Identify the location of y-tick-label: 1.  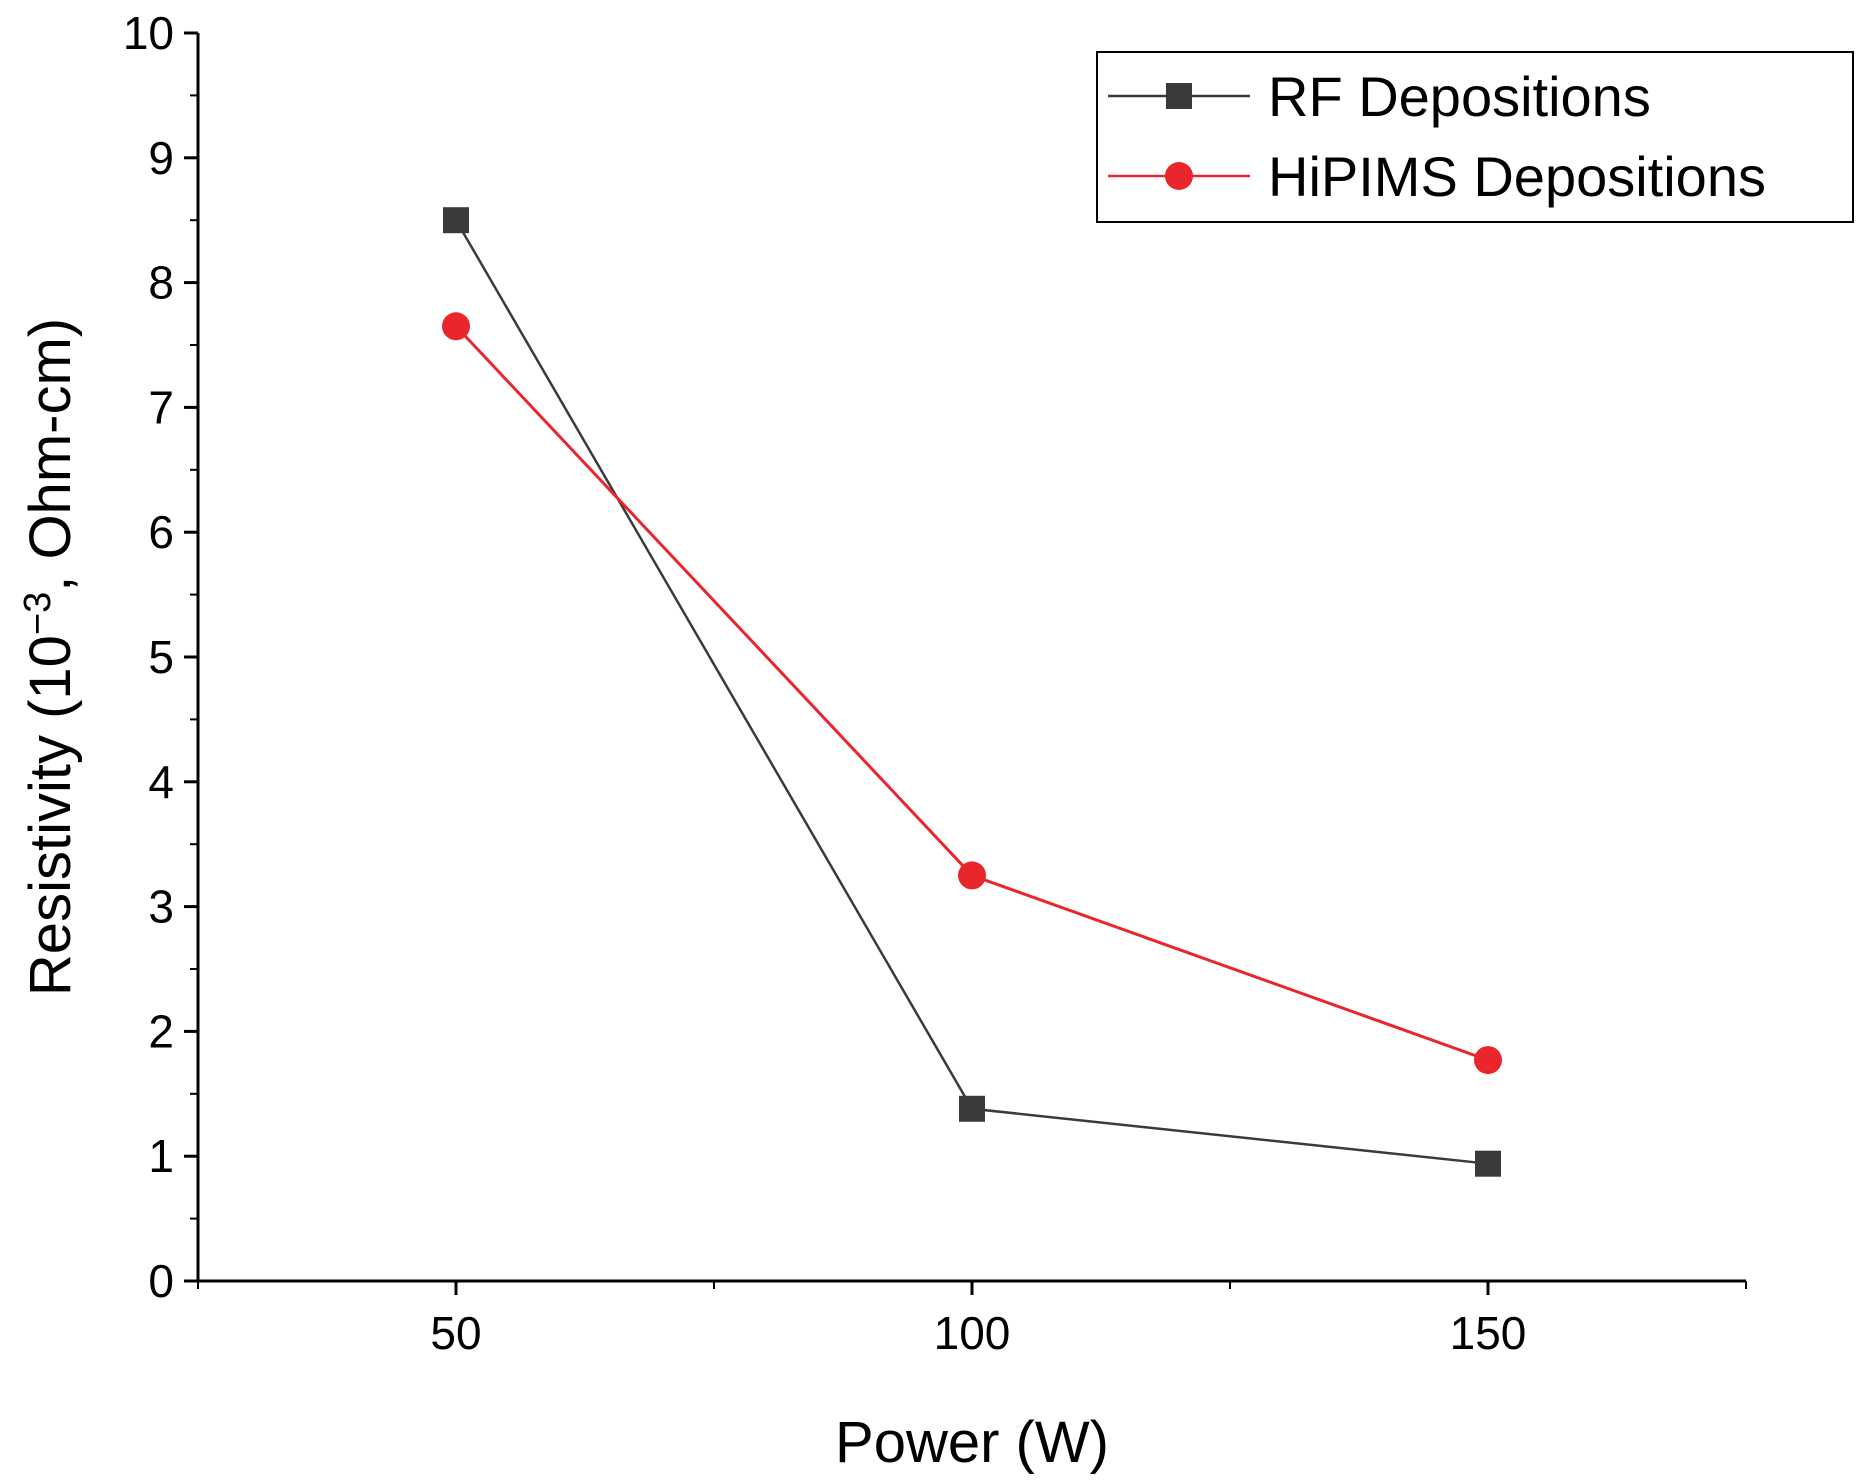
(161, 1156).